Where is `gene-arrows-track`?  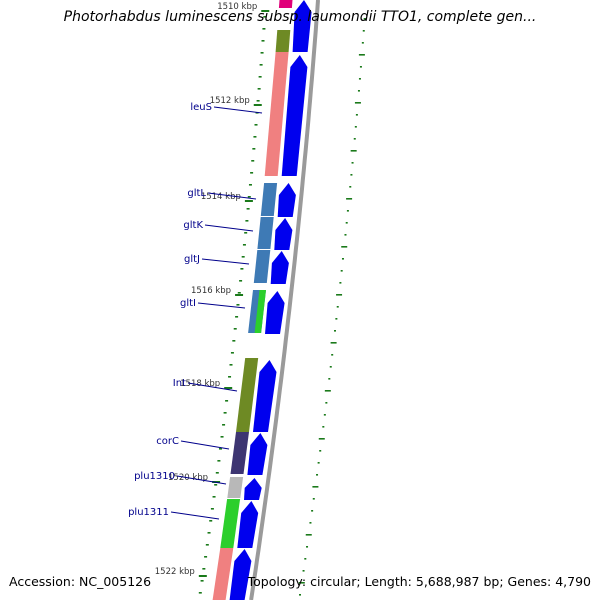 gene-arrows-track is located at coordinates (270, 300).